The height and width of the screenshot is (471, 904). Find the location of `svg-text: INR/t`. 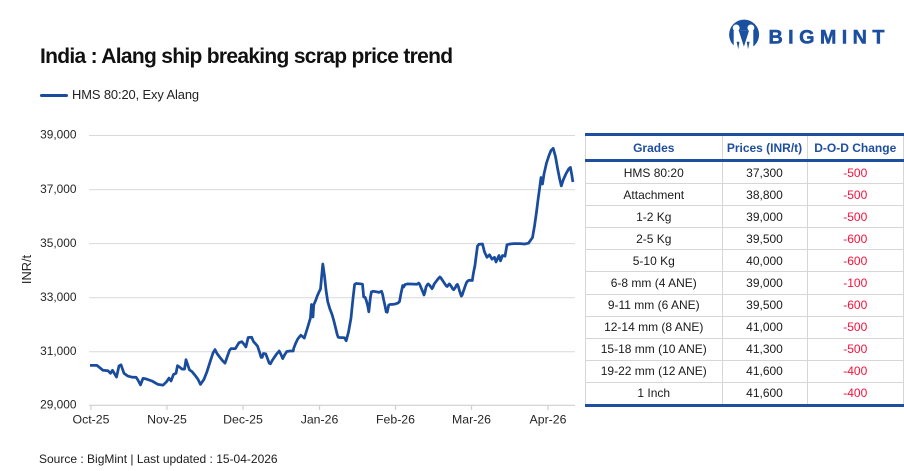

svg-text: INR/t is located at coordinates (26, 269).